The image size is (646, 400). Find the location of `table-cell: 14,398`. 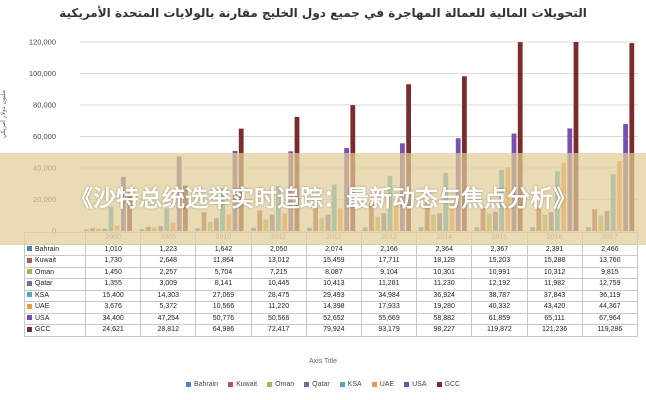

table-cell: 14,398 is located at coordinates (333, 307).